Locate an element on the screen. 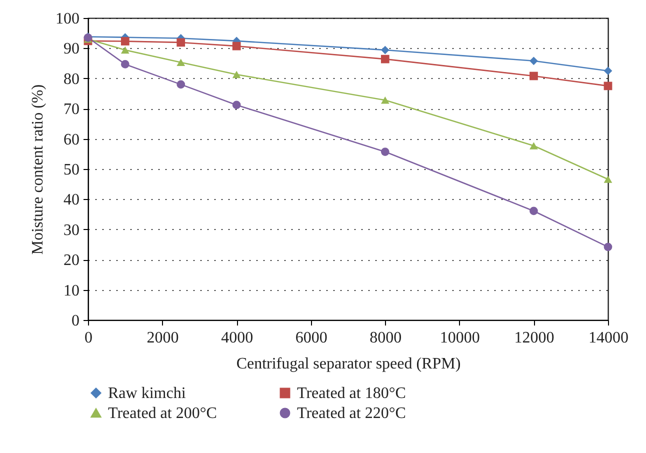 The height and width of the screenshot is (453, 646). y-tick-label: 20 is located at coordinates (72, 261).